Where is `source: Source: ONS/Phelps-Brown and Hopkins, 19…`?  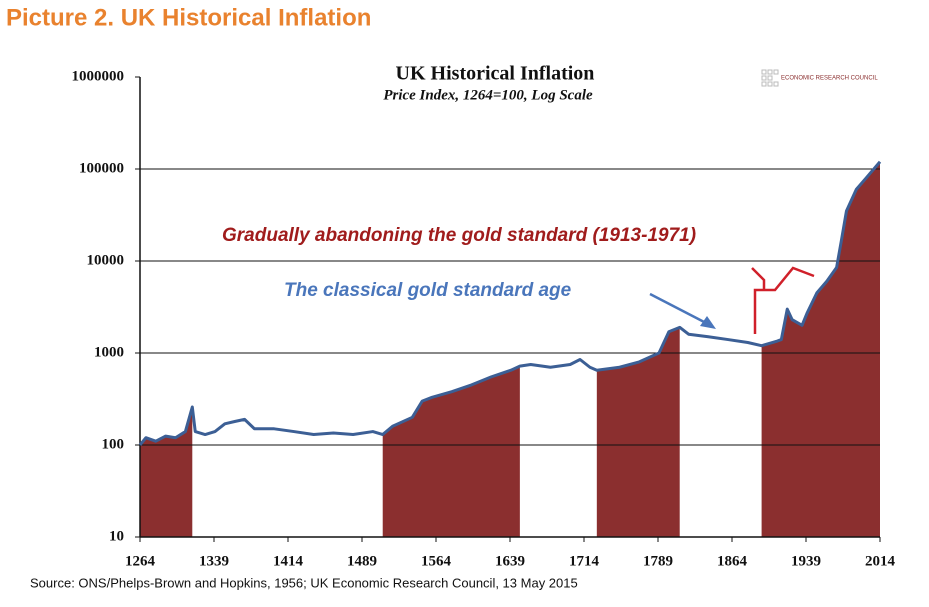
source: Source: ONS/Phelps-Brown and Hopkins, 19… is located at coordinates (304, 582).